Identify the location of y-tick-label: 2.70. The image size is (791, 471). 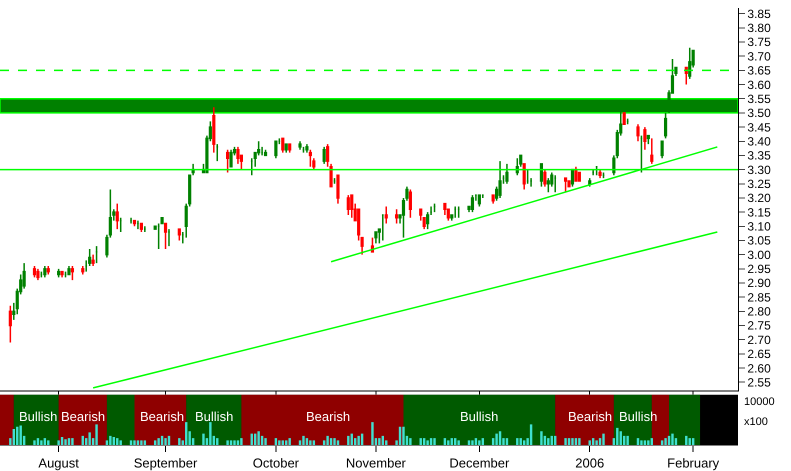
(759, 339).